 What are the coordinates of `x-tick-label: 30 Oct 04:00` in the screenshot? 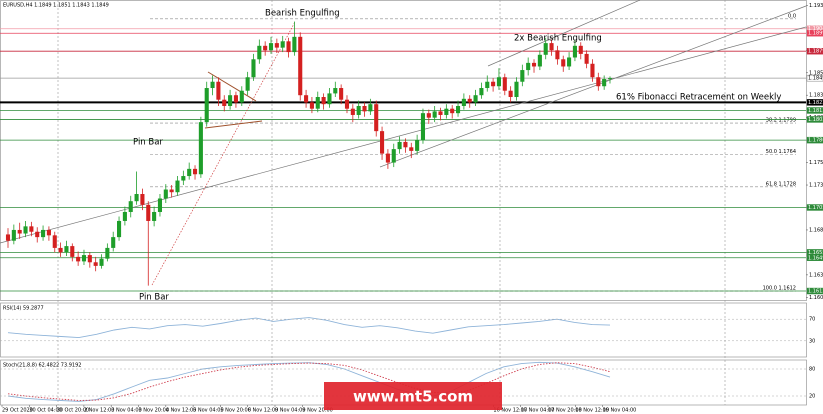 It's located at (45, 411).